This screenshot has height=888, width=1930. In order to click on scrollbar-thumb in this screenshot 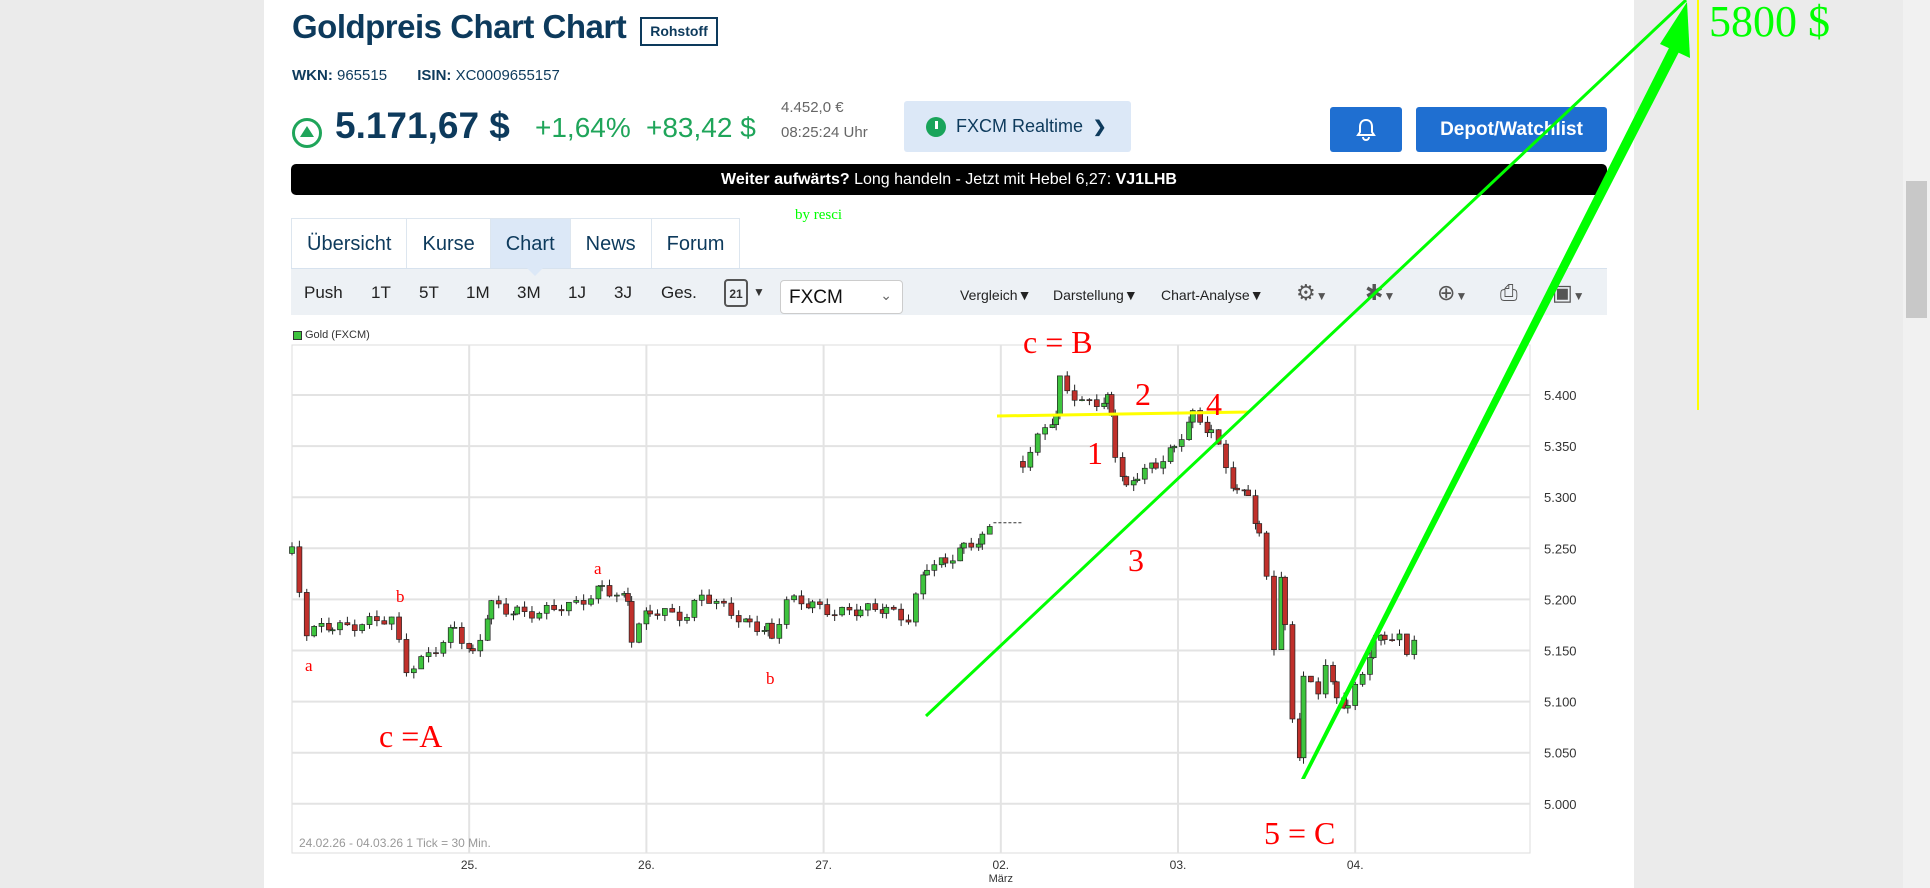, I will do `click(1916, 249)`.